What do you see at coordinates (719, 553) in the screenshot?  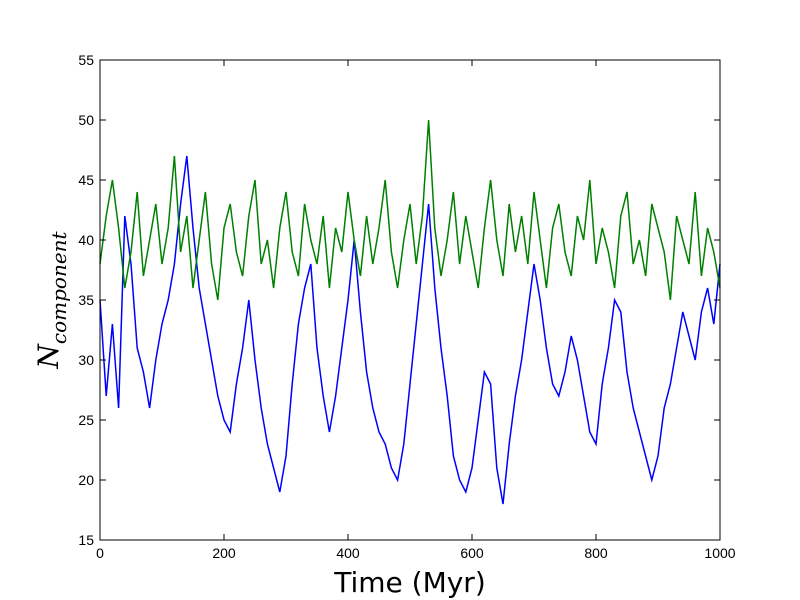 I see `x-tick-label: 1000` at bounding box center [719, 553].